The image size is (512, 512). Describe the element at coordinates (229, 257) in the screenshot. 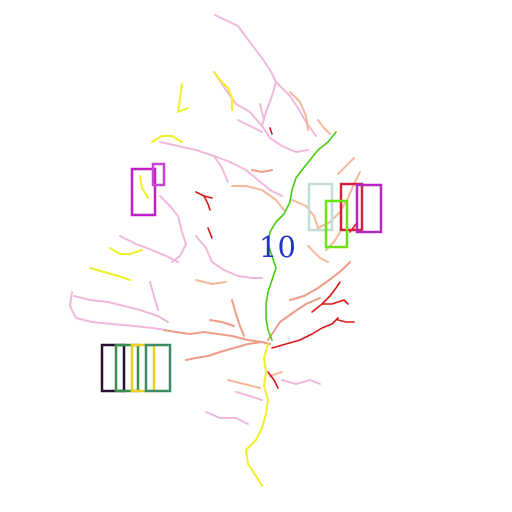

I see `branch-g` at that location.